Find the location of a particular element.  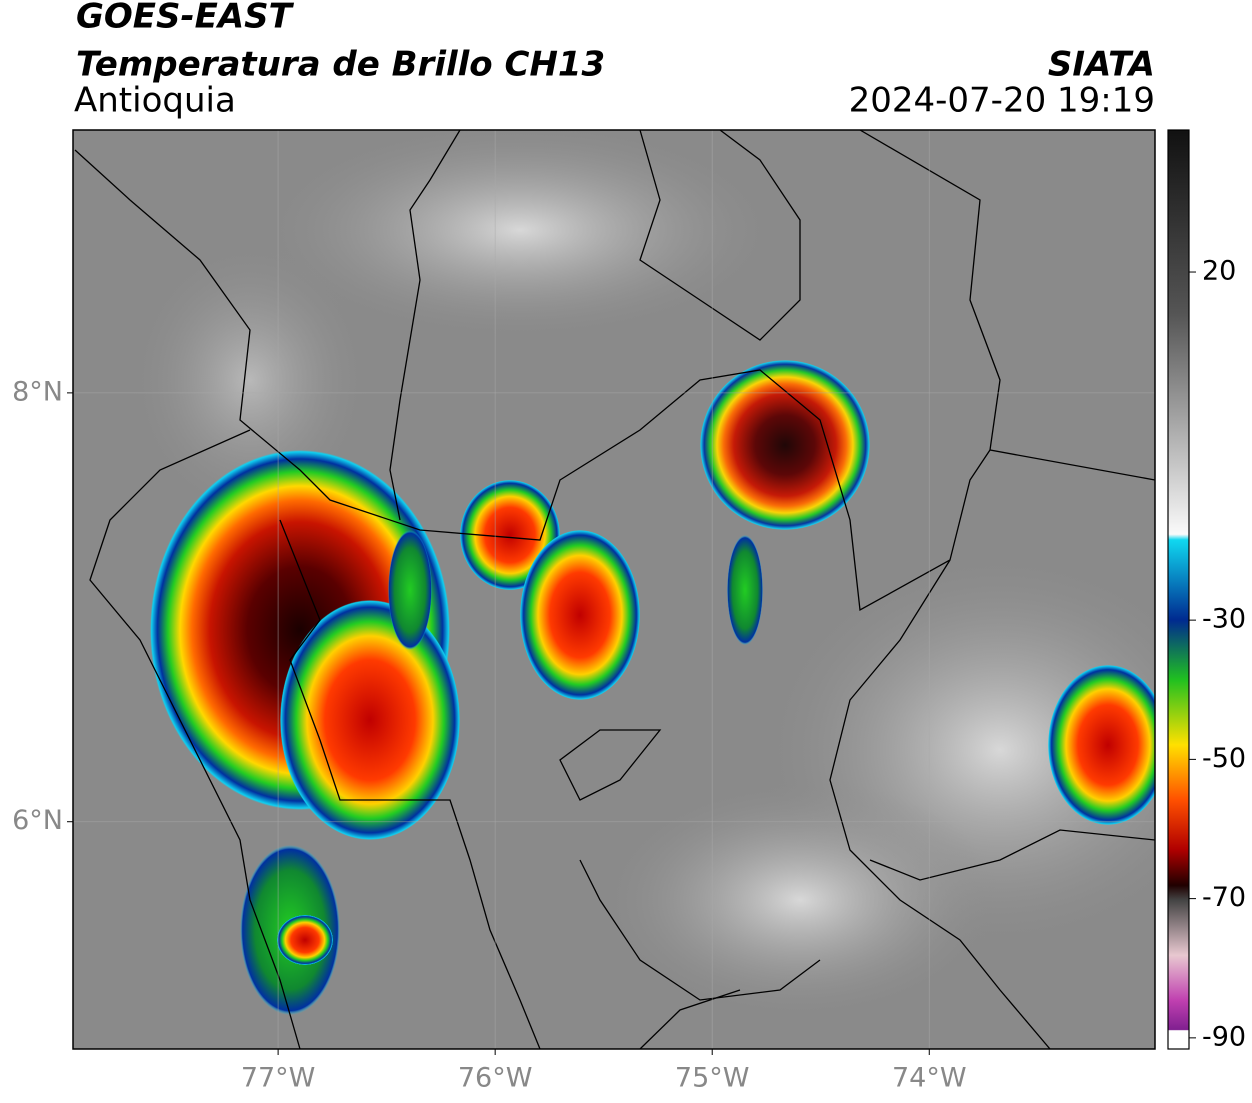

title: GOES-EAST is located at coordinates (185, 18).